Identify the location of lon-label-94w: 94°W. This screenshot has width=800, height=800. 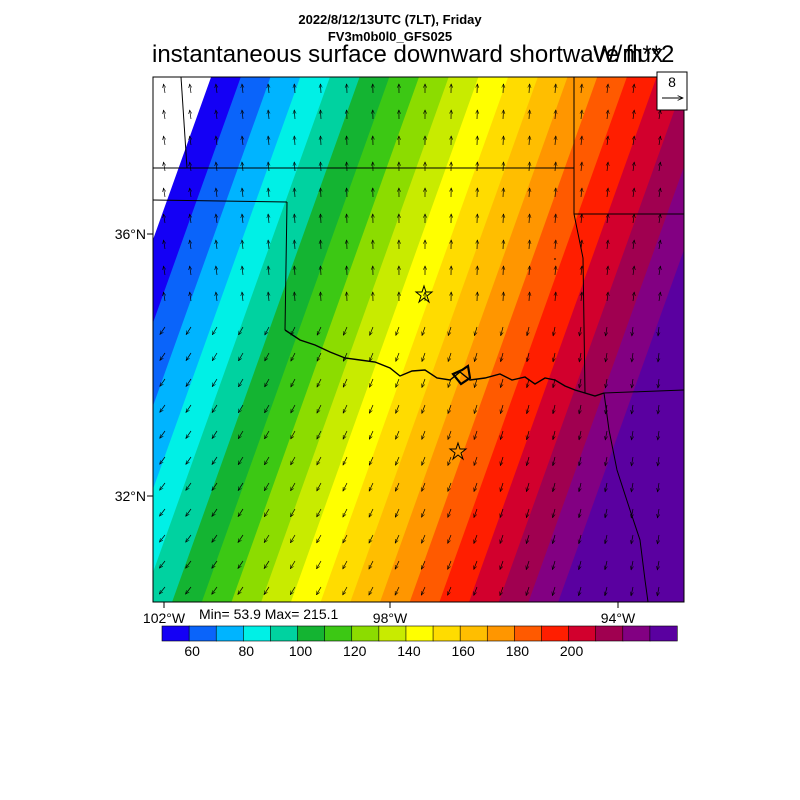
(618, 618).